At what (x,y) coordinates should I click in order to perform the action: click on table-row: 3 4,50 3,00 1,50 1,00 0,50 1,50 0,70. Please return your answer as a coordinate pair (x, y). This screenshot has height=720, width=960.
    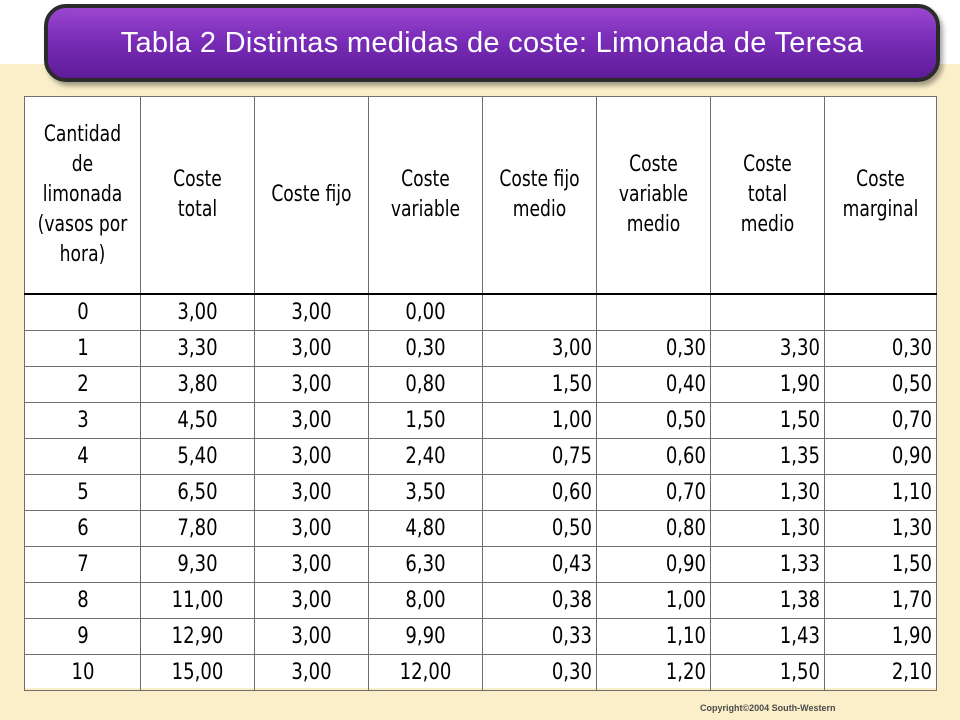
    Looking at the image, I should click on (480, 420).